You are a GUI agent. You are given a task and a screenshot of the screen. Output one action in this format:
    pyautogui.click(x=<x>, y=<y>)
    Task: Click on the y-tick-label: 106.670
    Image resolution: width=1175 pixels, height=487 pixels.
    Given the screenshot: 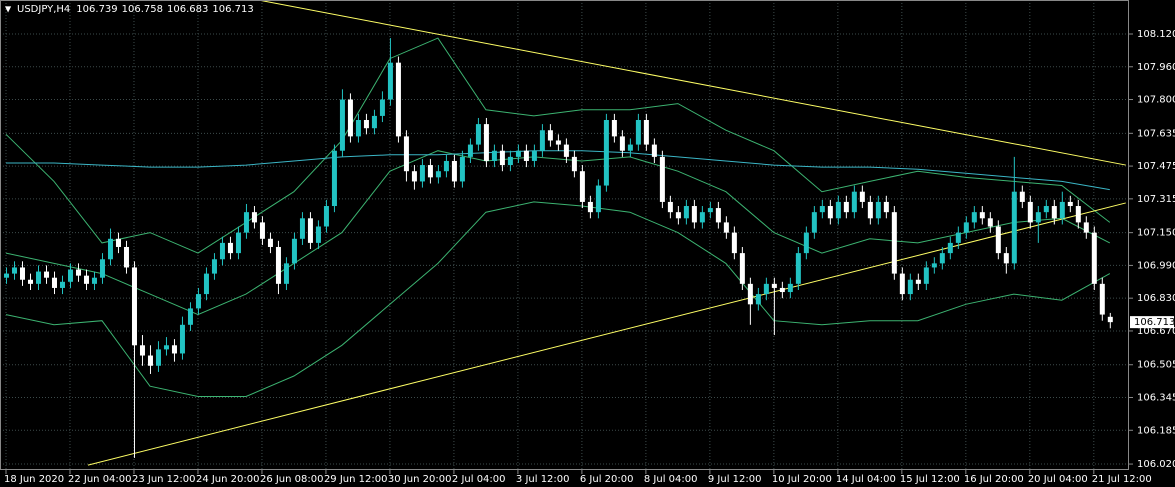 What is the action you would take?
    pyautogui.click(x=1156, y=331)
    